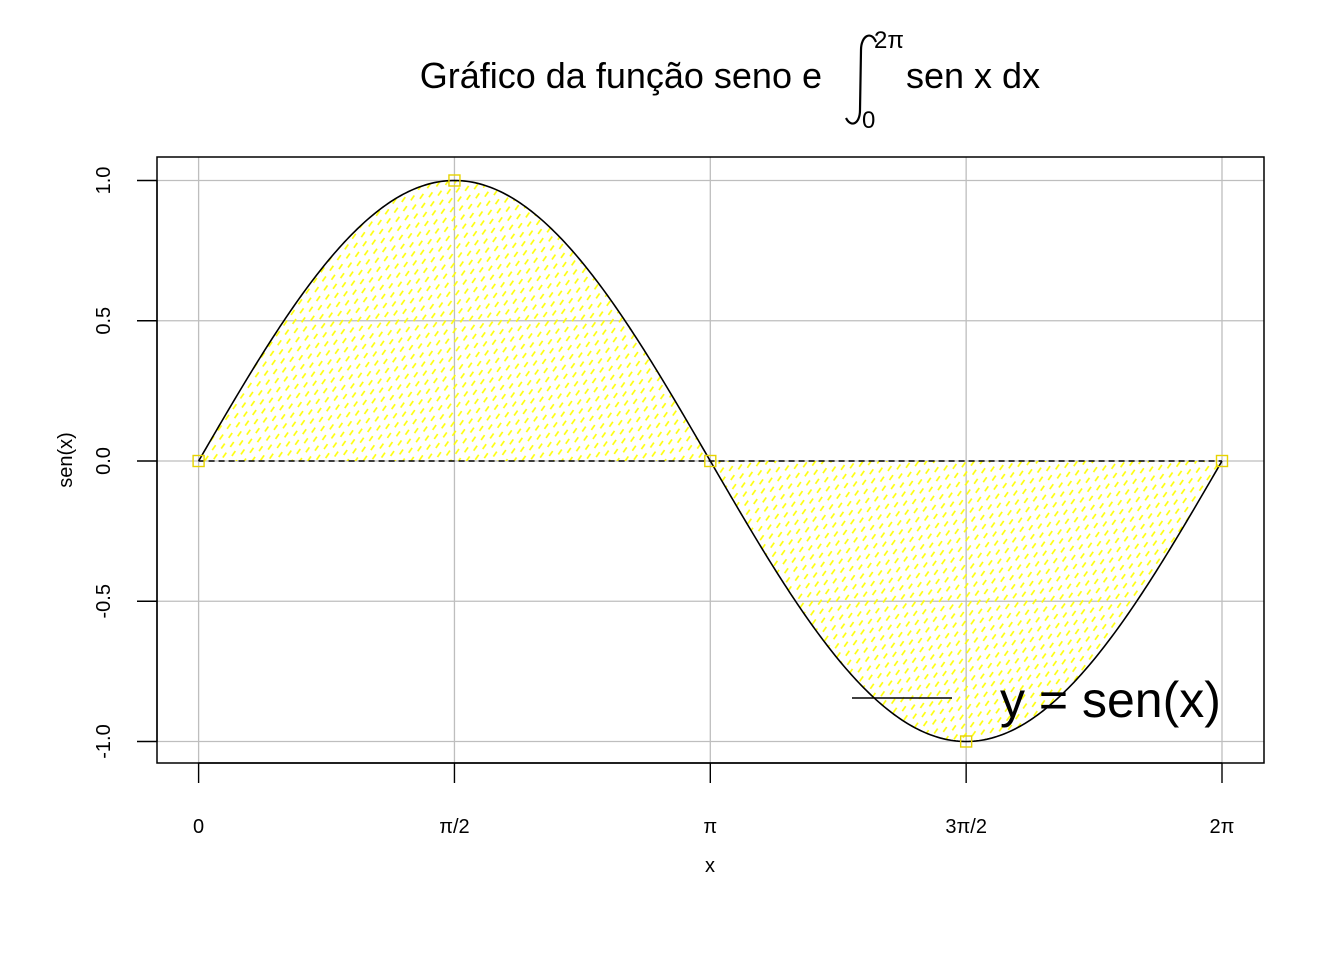 The image size is (1344, 960). What do you see at coordinates (198, 827) in the screenshot?
I see `x-tick-label: 0` at bounding box center [198, 827].